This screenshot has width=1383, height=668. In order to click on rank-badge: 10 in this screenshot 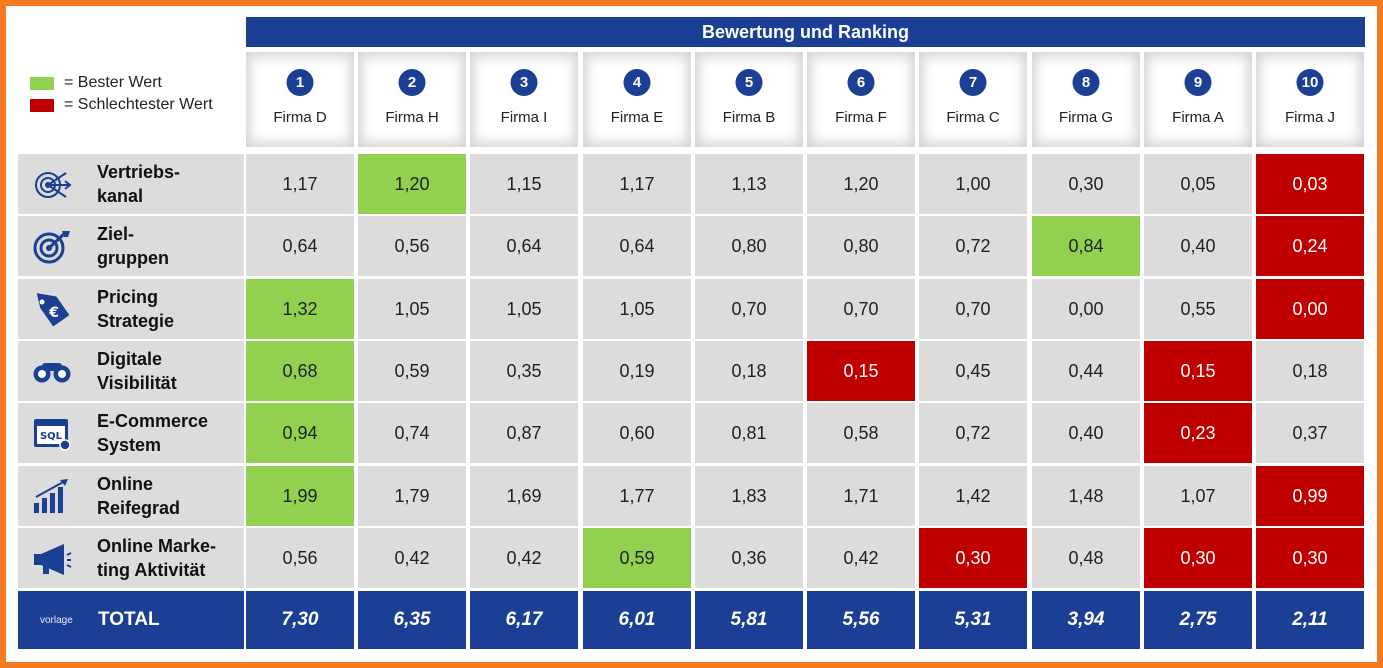, I will do `click(1310, 82)`.